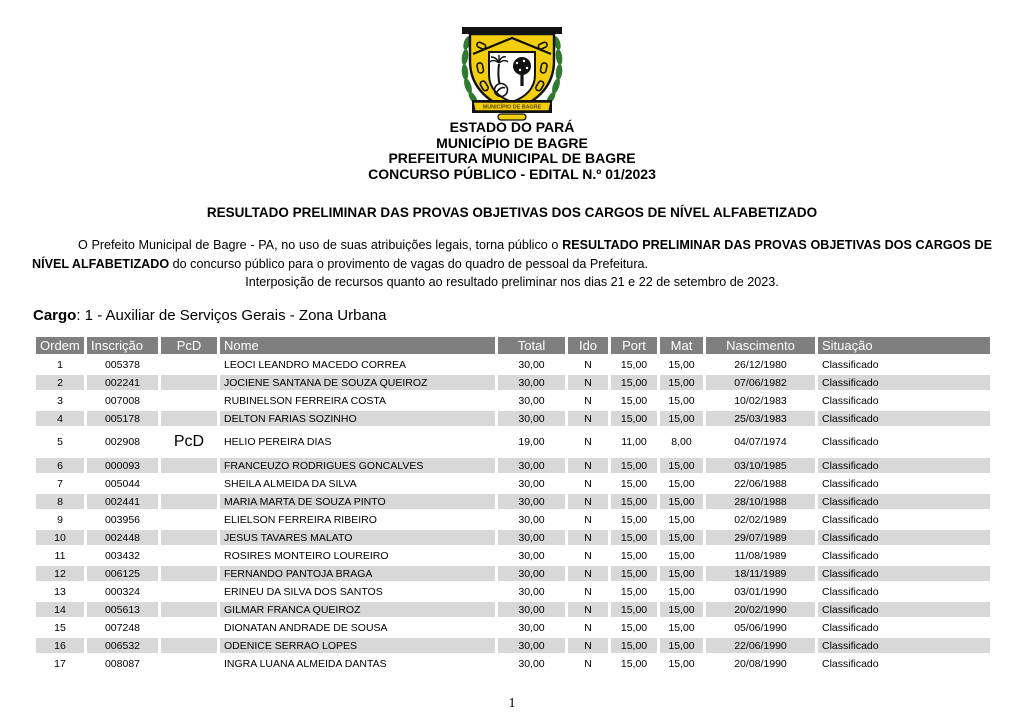 This screenshot has height=724, width=1024. What do you see at coordinates (512, 173) in the screenshot?
I see `org-header-line-edital: CONCURSO PÚBLICO - EDITAL N.º 01/2023` at bounding box center [512, 173].